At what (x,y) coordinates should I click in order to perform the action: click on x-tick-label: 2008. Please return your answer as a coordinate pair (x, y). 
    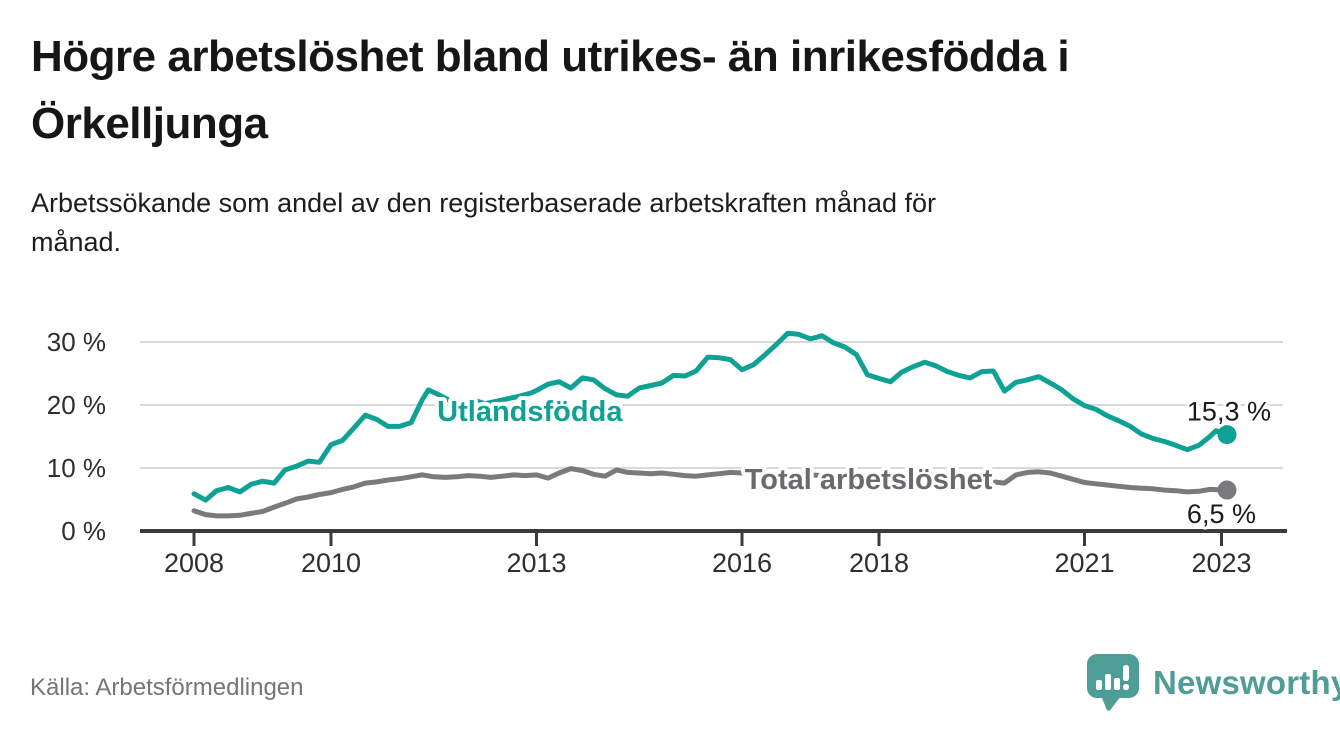
    Looking at the image, I should click on (194, 563).